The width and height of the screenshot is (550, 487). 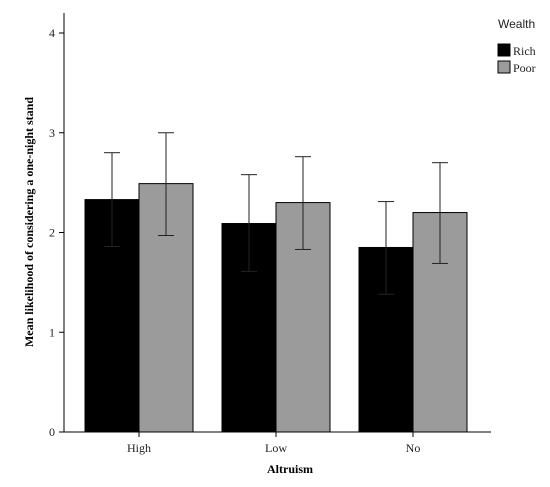 What do you see at coordinates (516, 24) in the screenshot?
I see `legend-title: Wealth` at bounding box center [516, 24].